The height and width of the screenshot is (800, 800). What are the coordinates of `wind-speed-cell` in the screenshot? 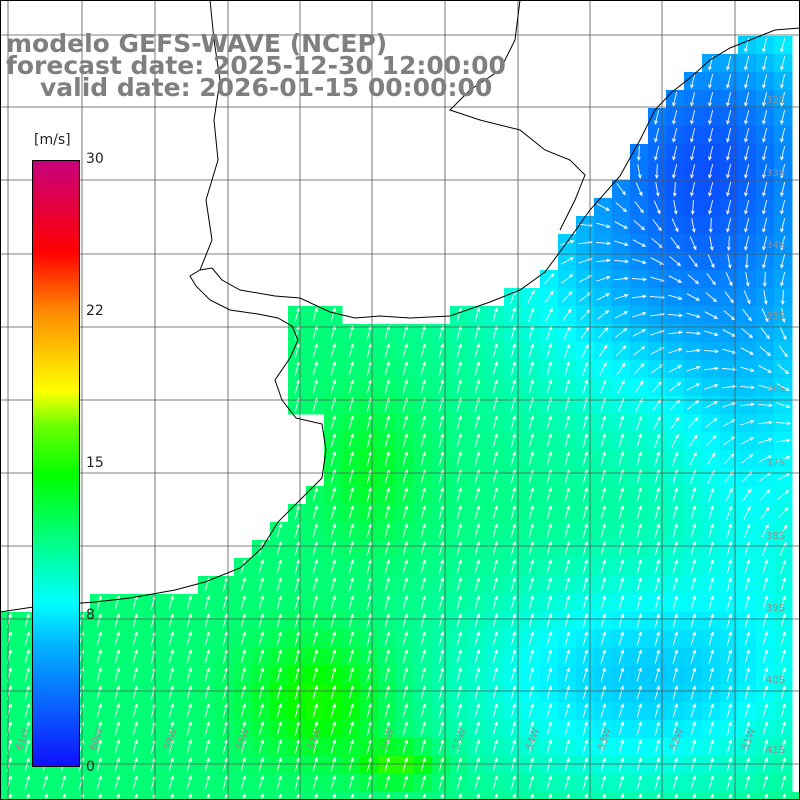 It's located at (796, 796).